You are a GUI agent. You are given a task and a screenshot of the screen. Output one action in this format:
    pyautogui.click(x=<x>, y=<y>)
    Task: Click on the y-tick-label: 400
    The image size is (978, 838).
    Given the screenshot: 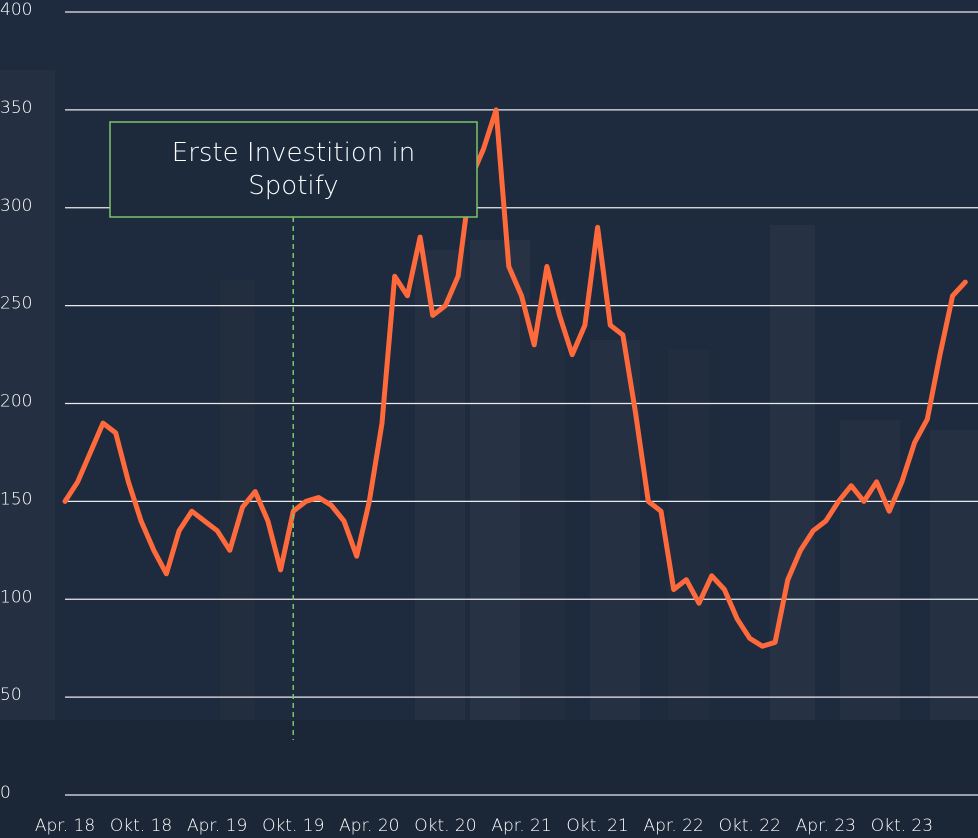 What is the action you would take?
    pyautogui.click(x=16, y=10)
    